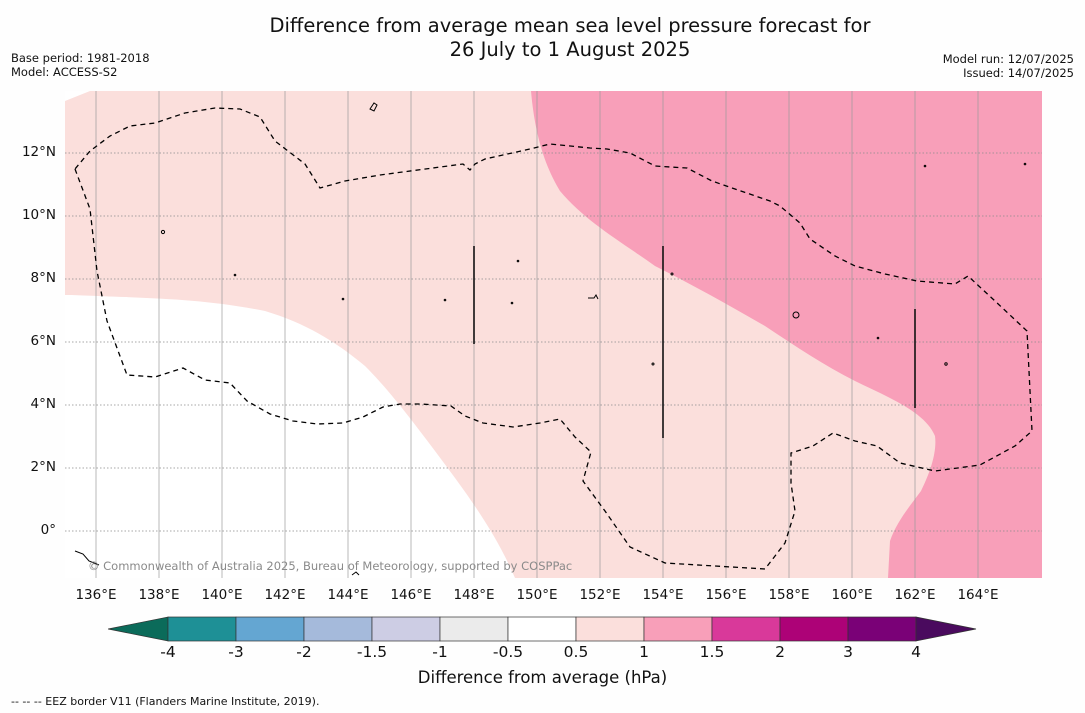  Describe the element at coordinates (946, 629) in the screenshot. I see `colorbar-over-arrow` at that location.